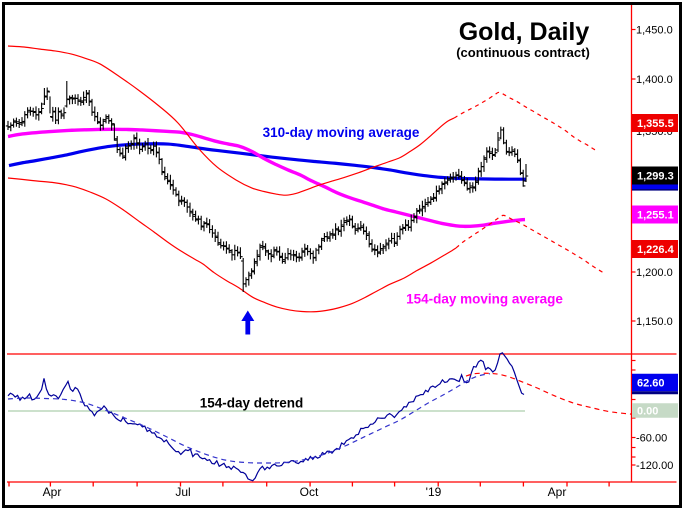 This screenshot has width=684, height=510. Describe the element at coordinates (484, 299) in the screenshot. I see `ma154-annotation: 154-day moving average` at that location.